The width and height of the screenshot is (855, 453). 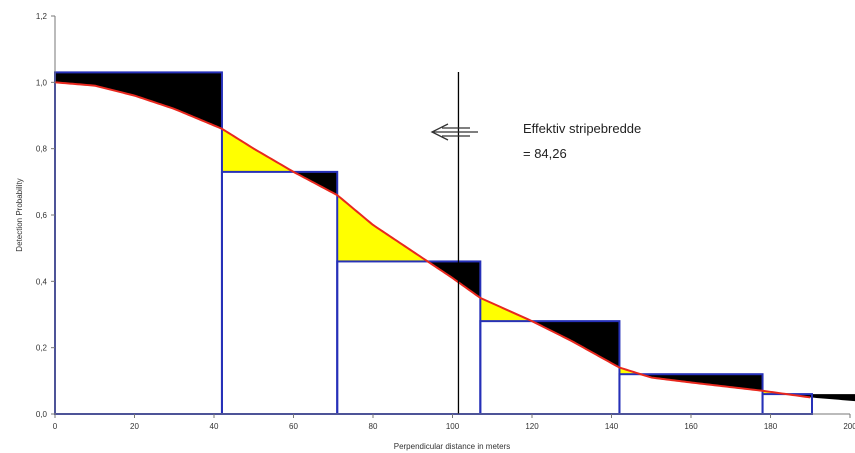 I want to click on x-tick-label: 180, so click(x=771, y=426).